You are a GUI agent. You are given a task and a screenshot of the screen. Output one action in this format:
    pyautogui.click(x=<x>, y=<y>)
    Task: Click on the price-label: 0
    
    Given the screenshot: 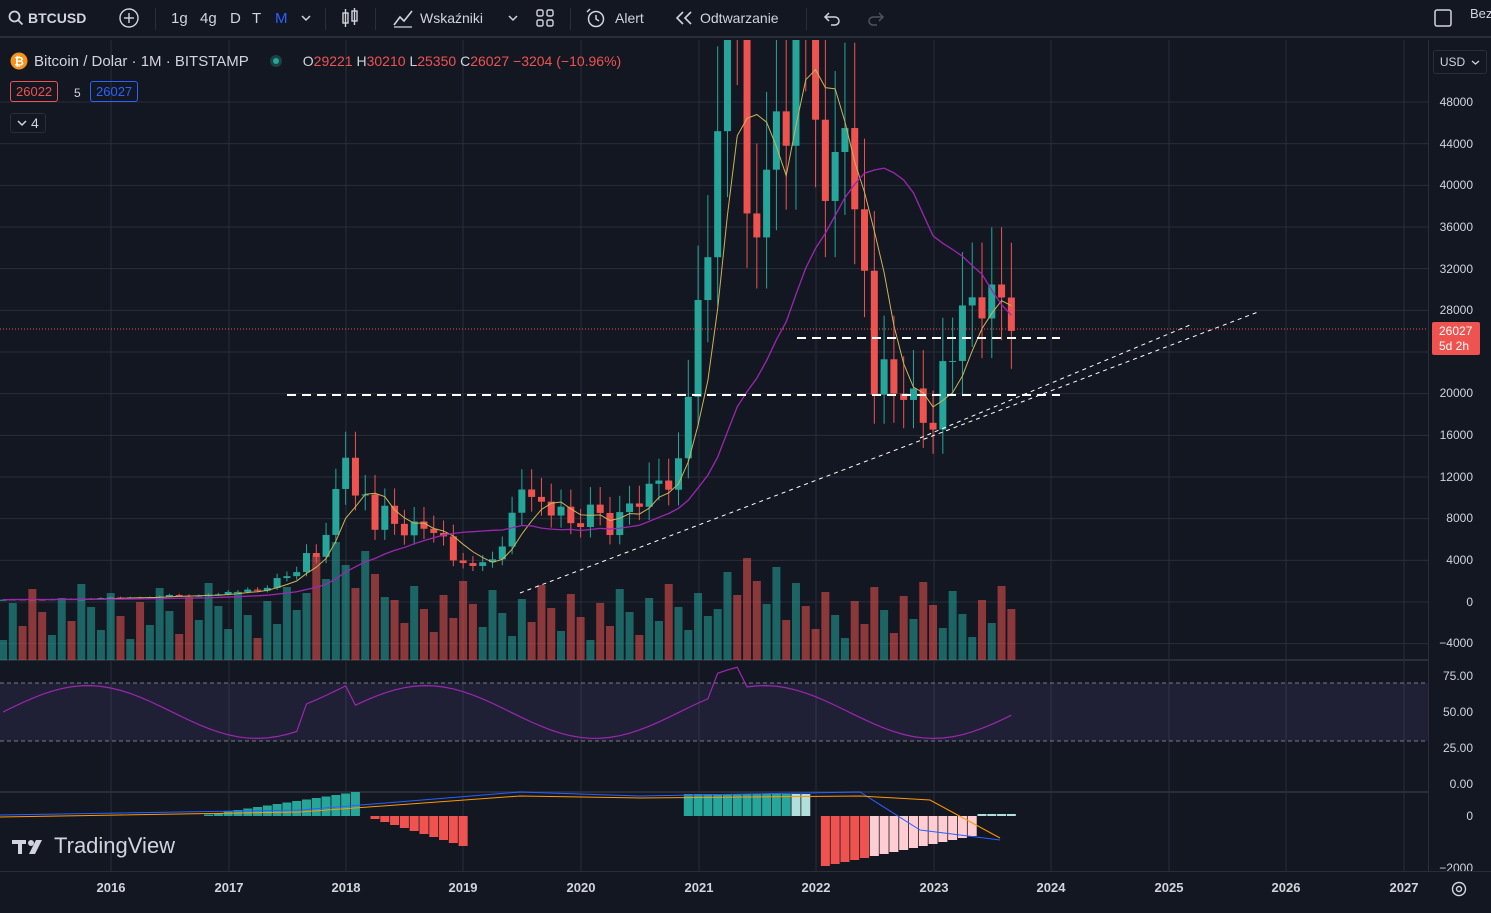 What is the action you would take?
    pyautogui.click(x=1469, y=602)
    